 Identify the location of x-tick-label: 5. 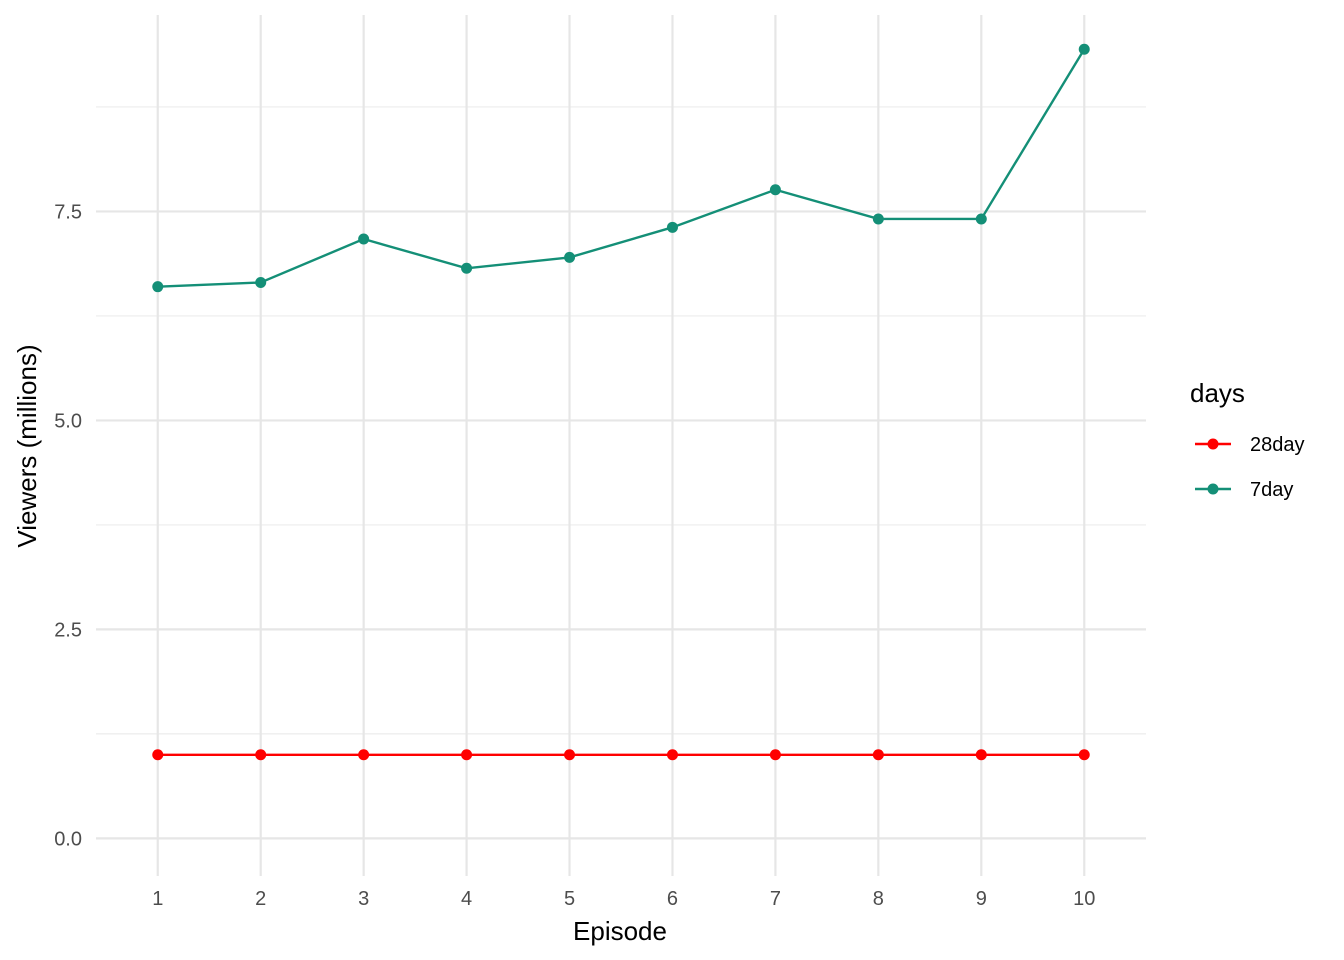
(569, 899).